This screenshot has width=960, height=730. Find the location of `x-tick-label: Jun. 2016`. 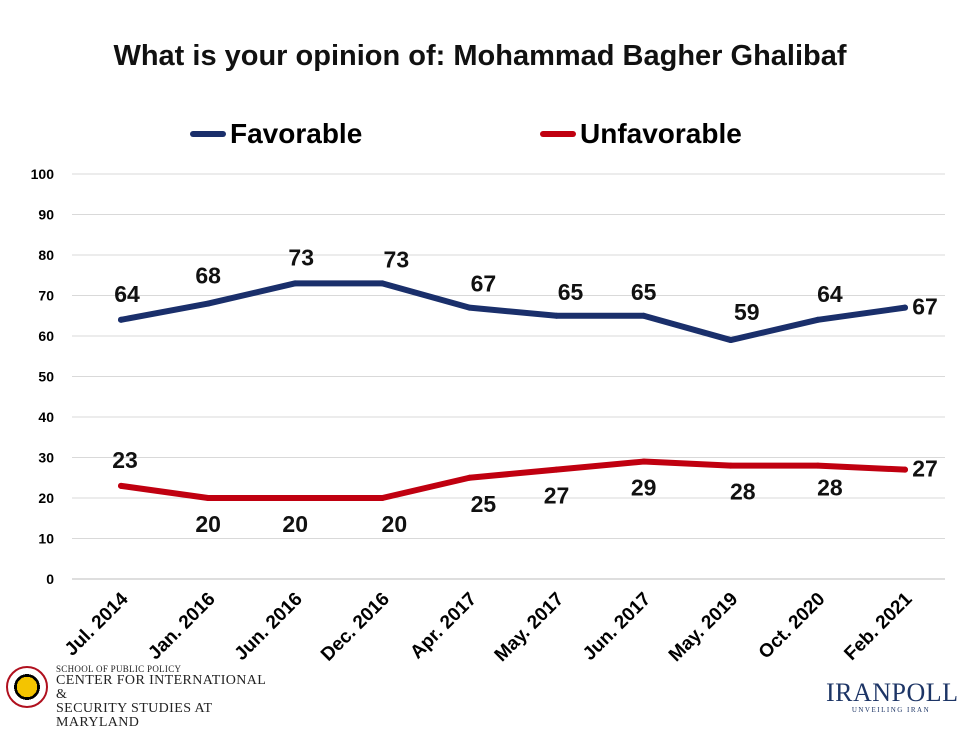

x-tick-label: Jun. 2016 is located at coordinates (269, 627).